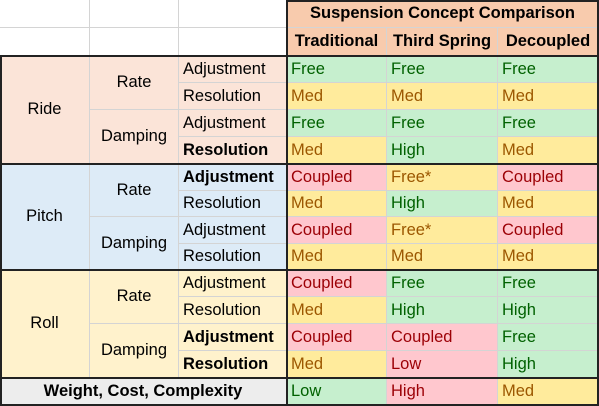 This screenshot has width=599, height=406. What do you see at coordinates (233, 69) in the screenshot?
I see `aspect-ride-rate-adjustment: Adjustment` at bounding box center [233, 69].